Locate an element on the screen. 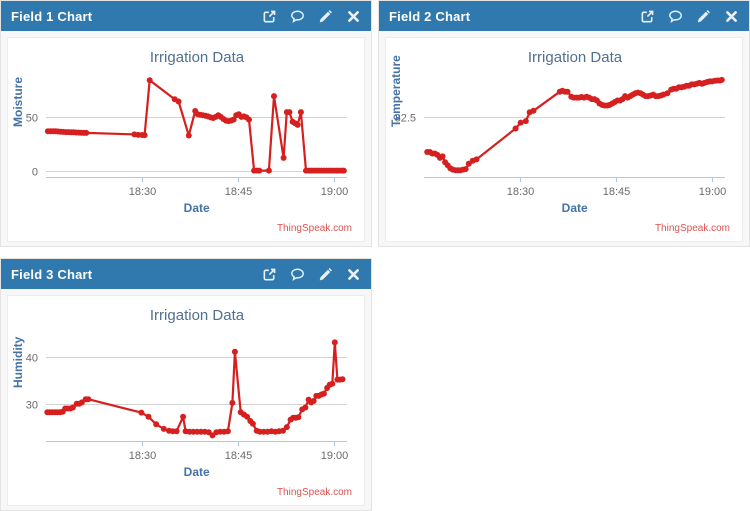  svg-text: 30 is located at coordinates (32, 406).